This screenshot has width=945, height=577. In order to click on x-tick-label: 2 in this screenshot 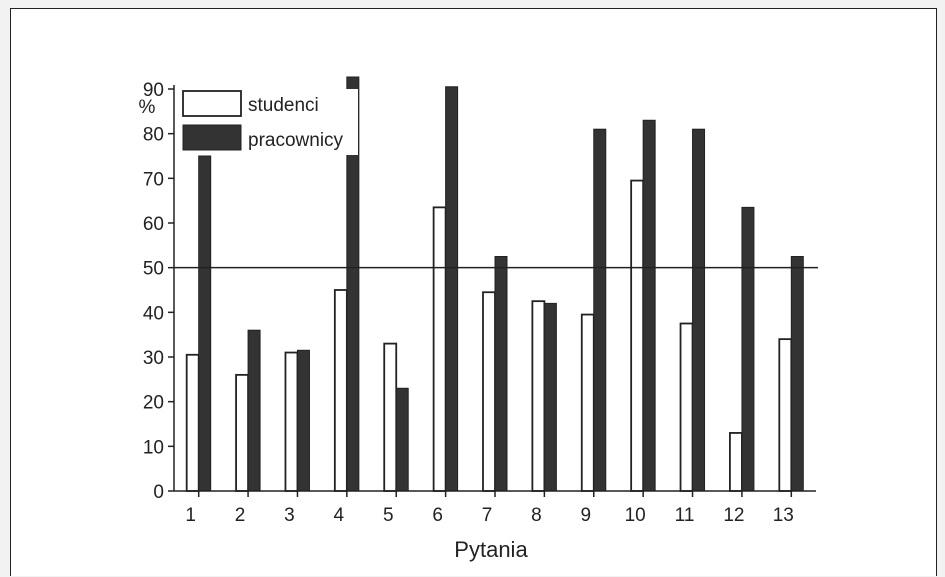, I will do `click(240, 515)`.